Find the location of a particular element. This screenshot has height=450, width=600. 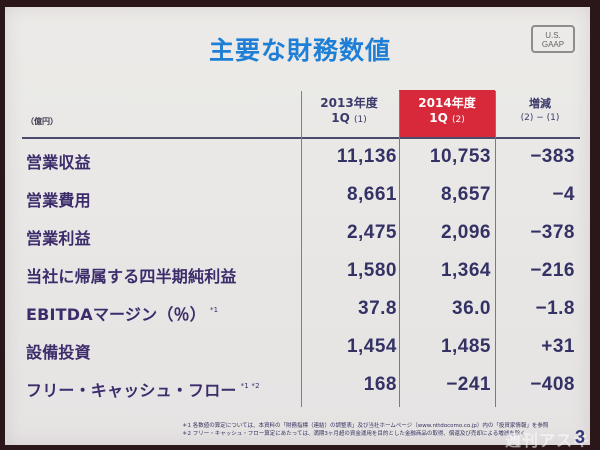

row-label: EBITDAマージン（％） *1 is located at coordinates (122, 314).